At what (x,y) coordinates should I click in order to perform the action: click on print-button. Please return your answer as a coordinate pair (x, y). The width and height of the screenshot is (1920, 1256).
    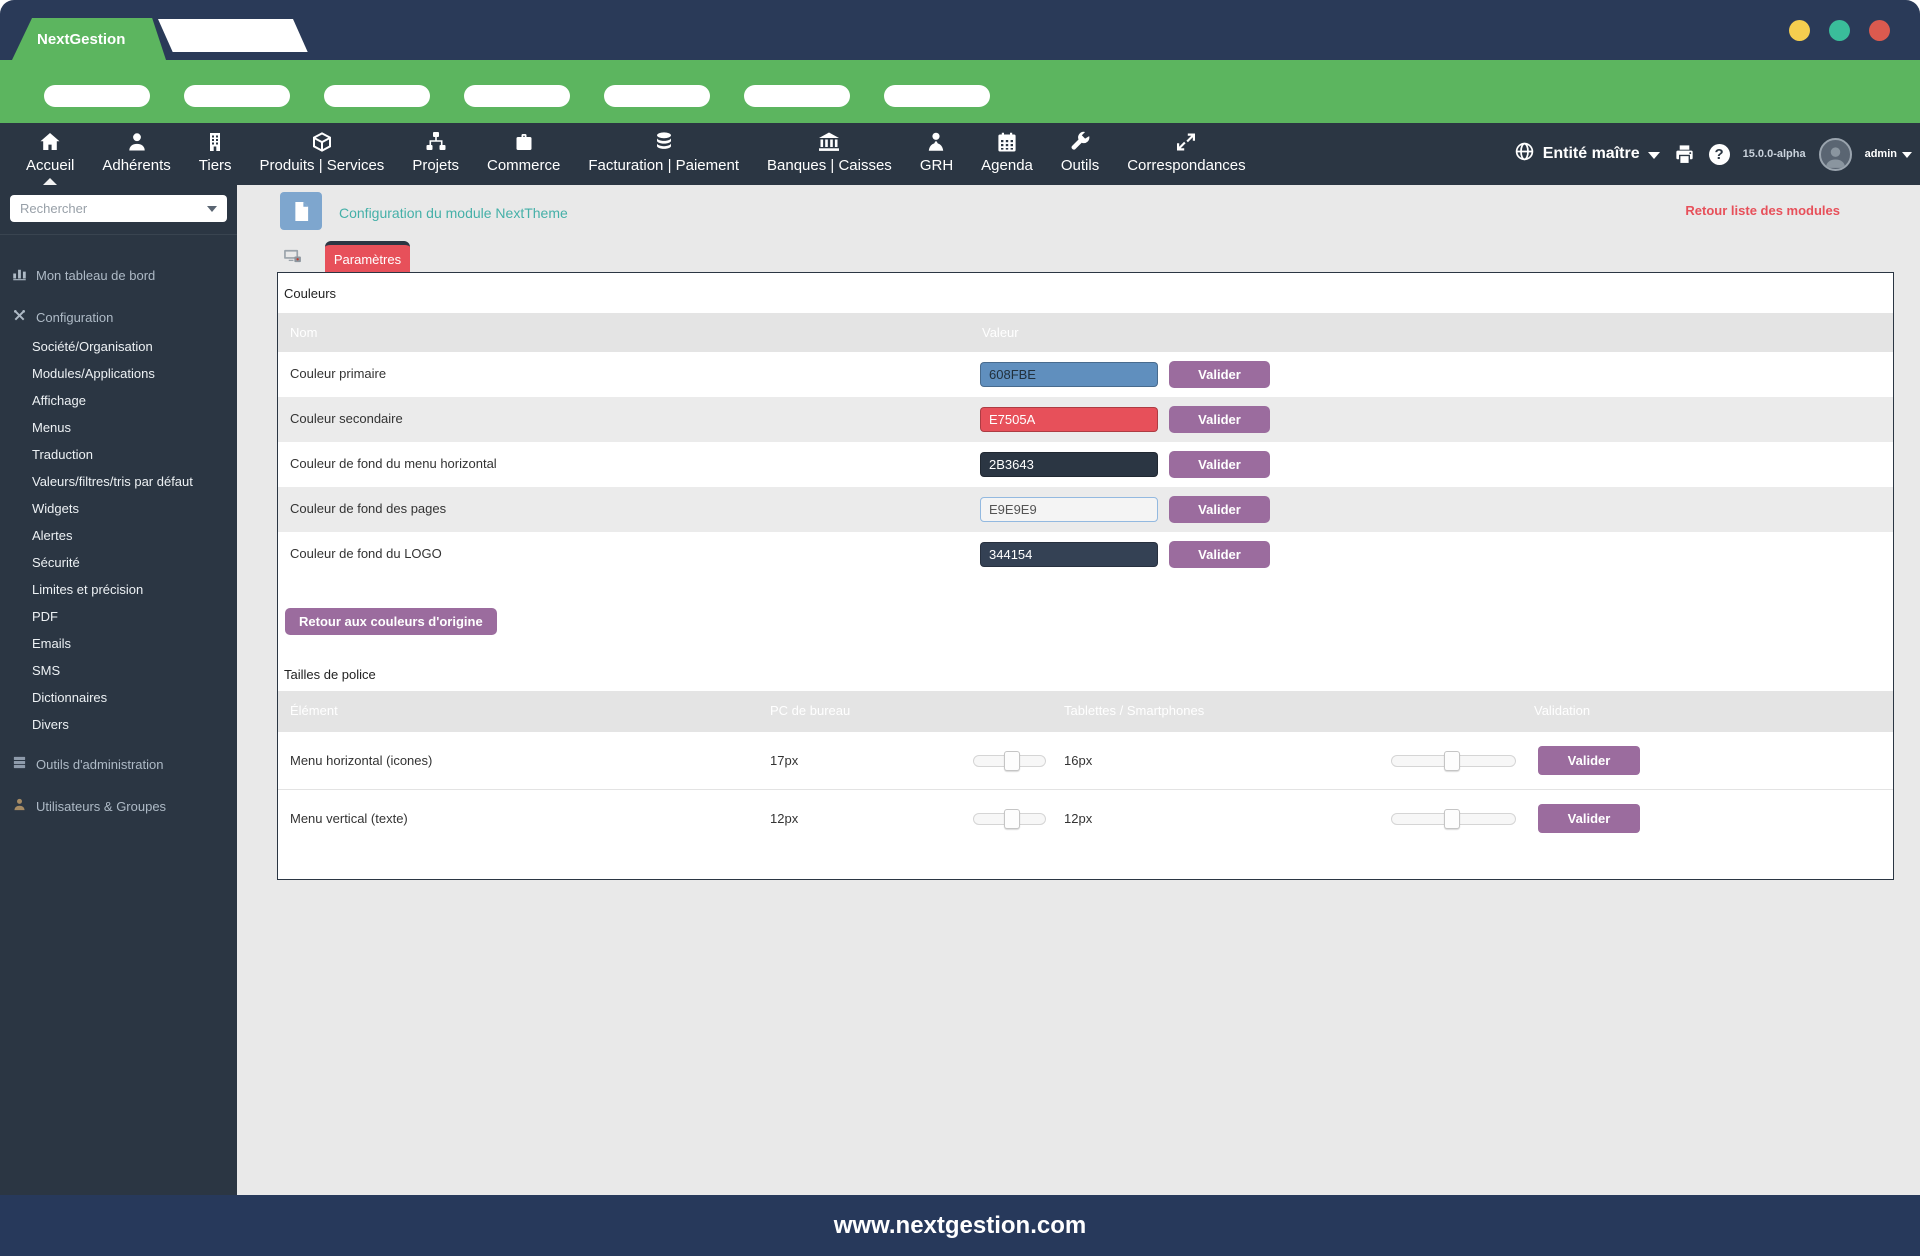
    Looking at the image, I should click on (1684, 154).